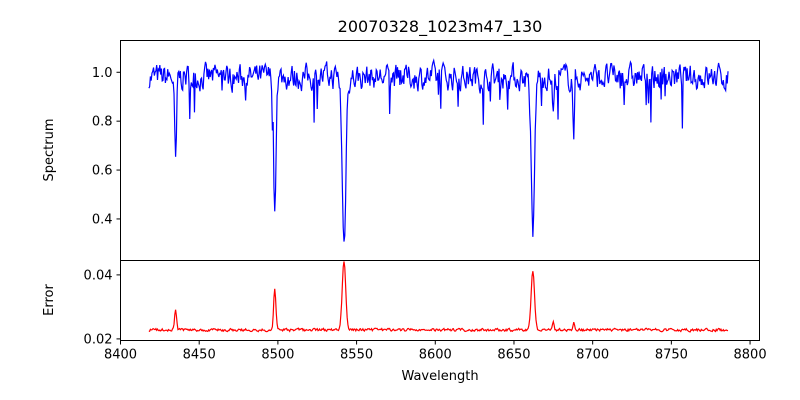 This screenshot has width=800, height=400. I want to click on error-y-label: Error, so click(49, 300).